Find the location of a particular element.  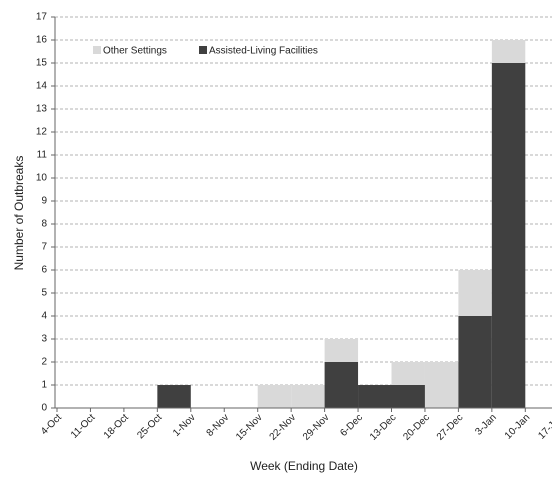

x-tick-label: 18-Oct is located at coordinates (116, 426).